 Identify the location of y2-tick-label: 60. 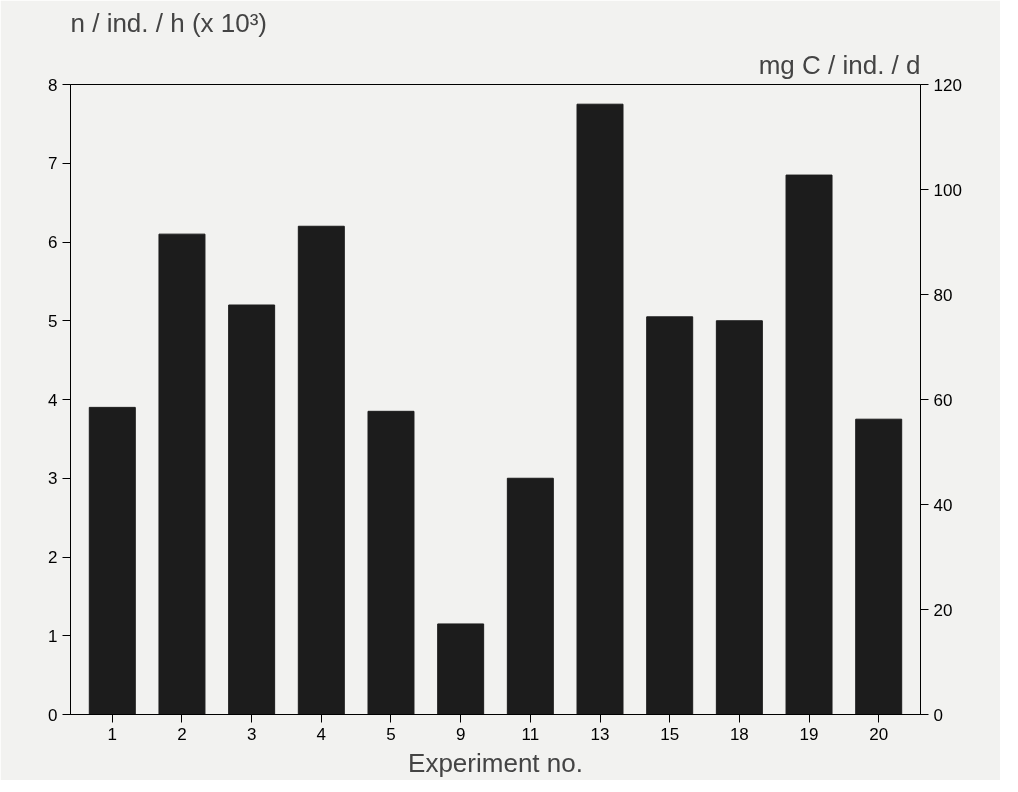
(943, 400).